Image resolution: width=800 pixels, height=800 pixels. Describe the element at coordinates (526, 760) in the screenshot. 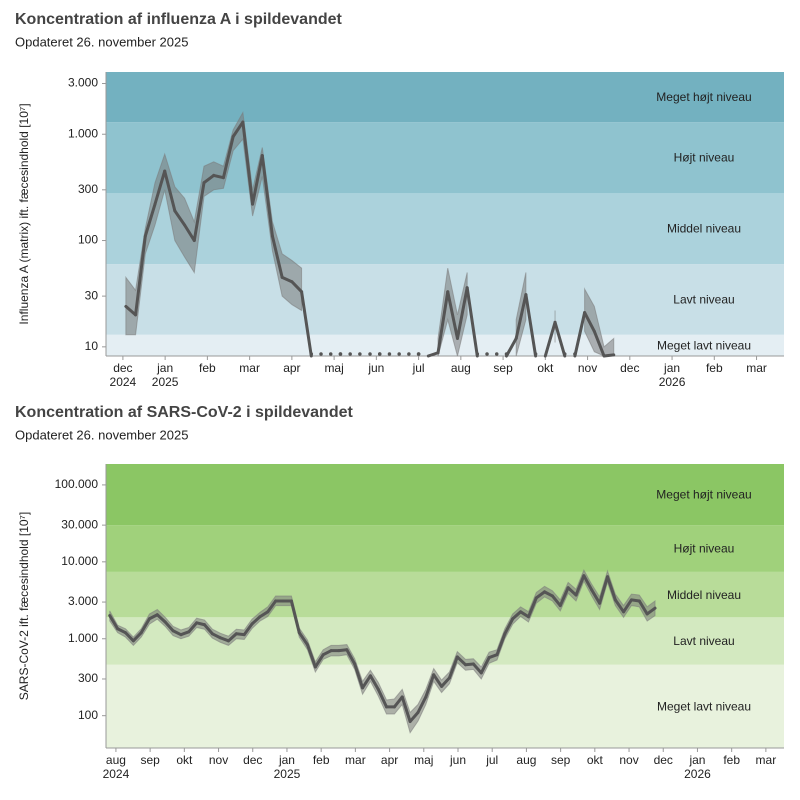

I see `x-tick-label: aug` at that location.